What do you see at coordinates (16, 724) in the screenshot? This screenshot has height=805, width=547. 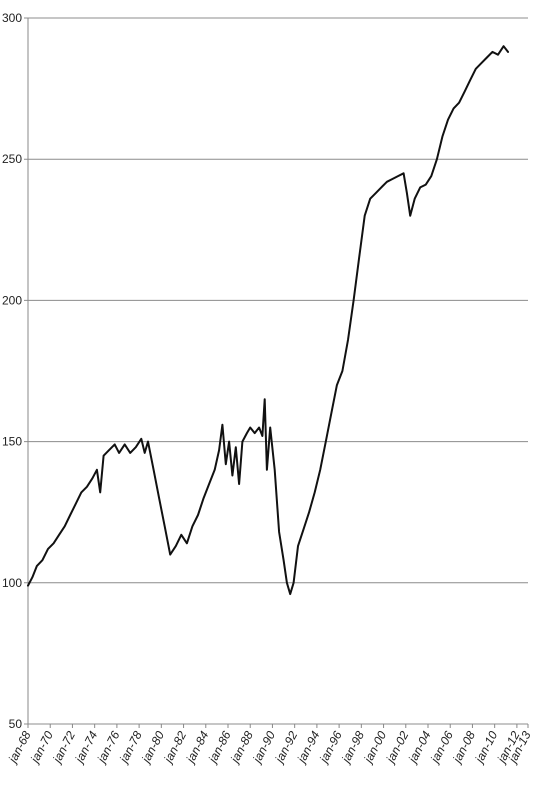 I see `y-tick-label: 50` at bounding box center [16, 724].